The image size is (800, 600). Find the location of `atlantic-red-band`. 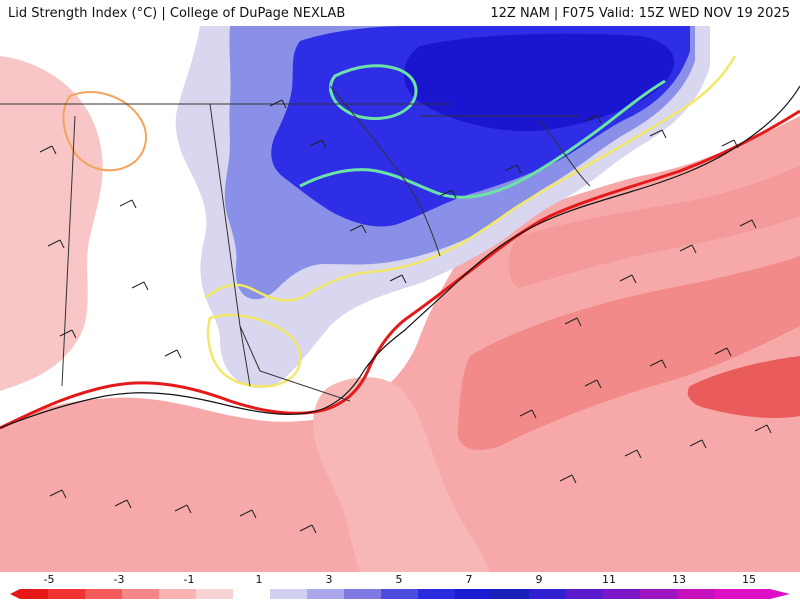

atlantic-red-band is located at coordinates (654, 227).